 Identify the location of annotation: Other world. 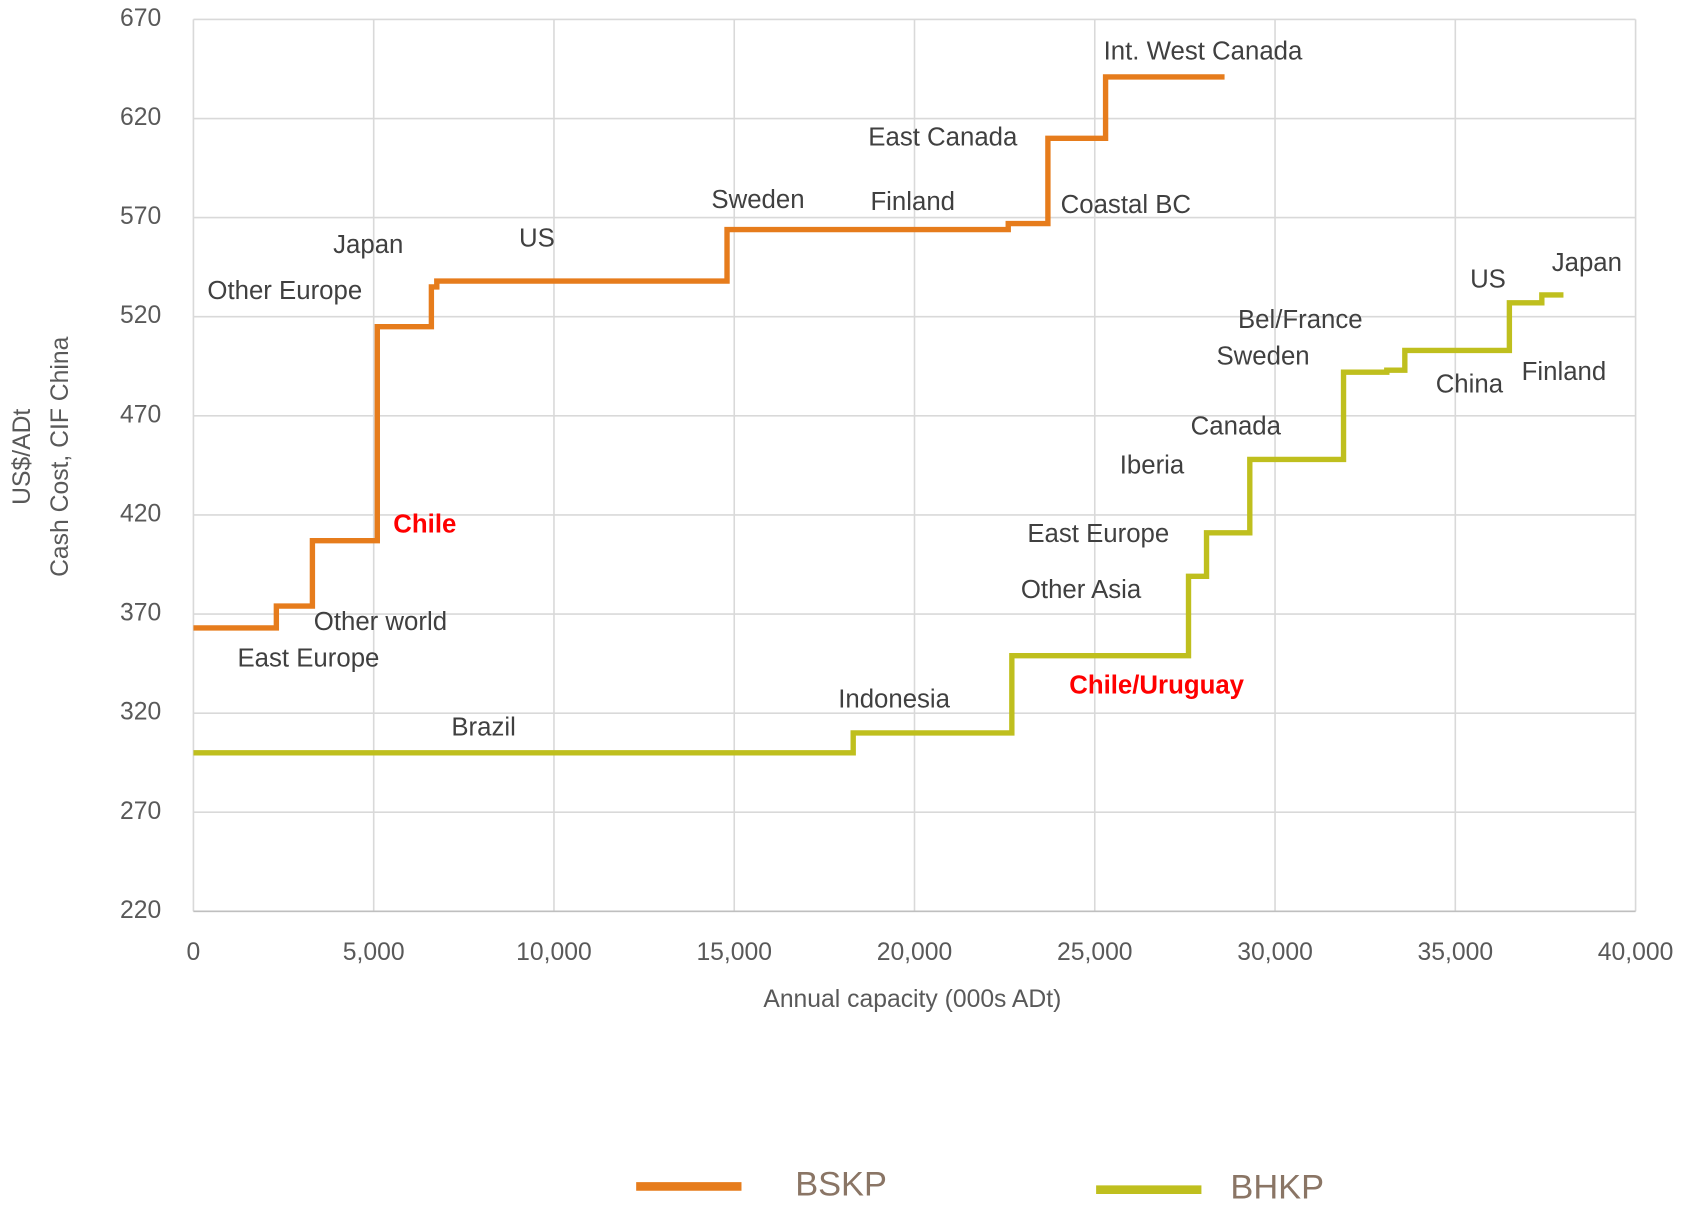
(380, 622).